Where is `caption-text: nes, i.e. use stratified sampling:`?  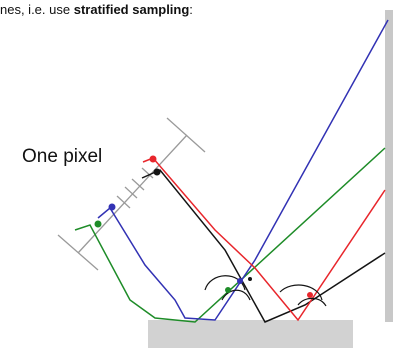
caption-text: nes, i.e. use stratified sampling: is located at coordinates (96, 9).